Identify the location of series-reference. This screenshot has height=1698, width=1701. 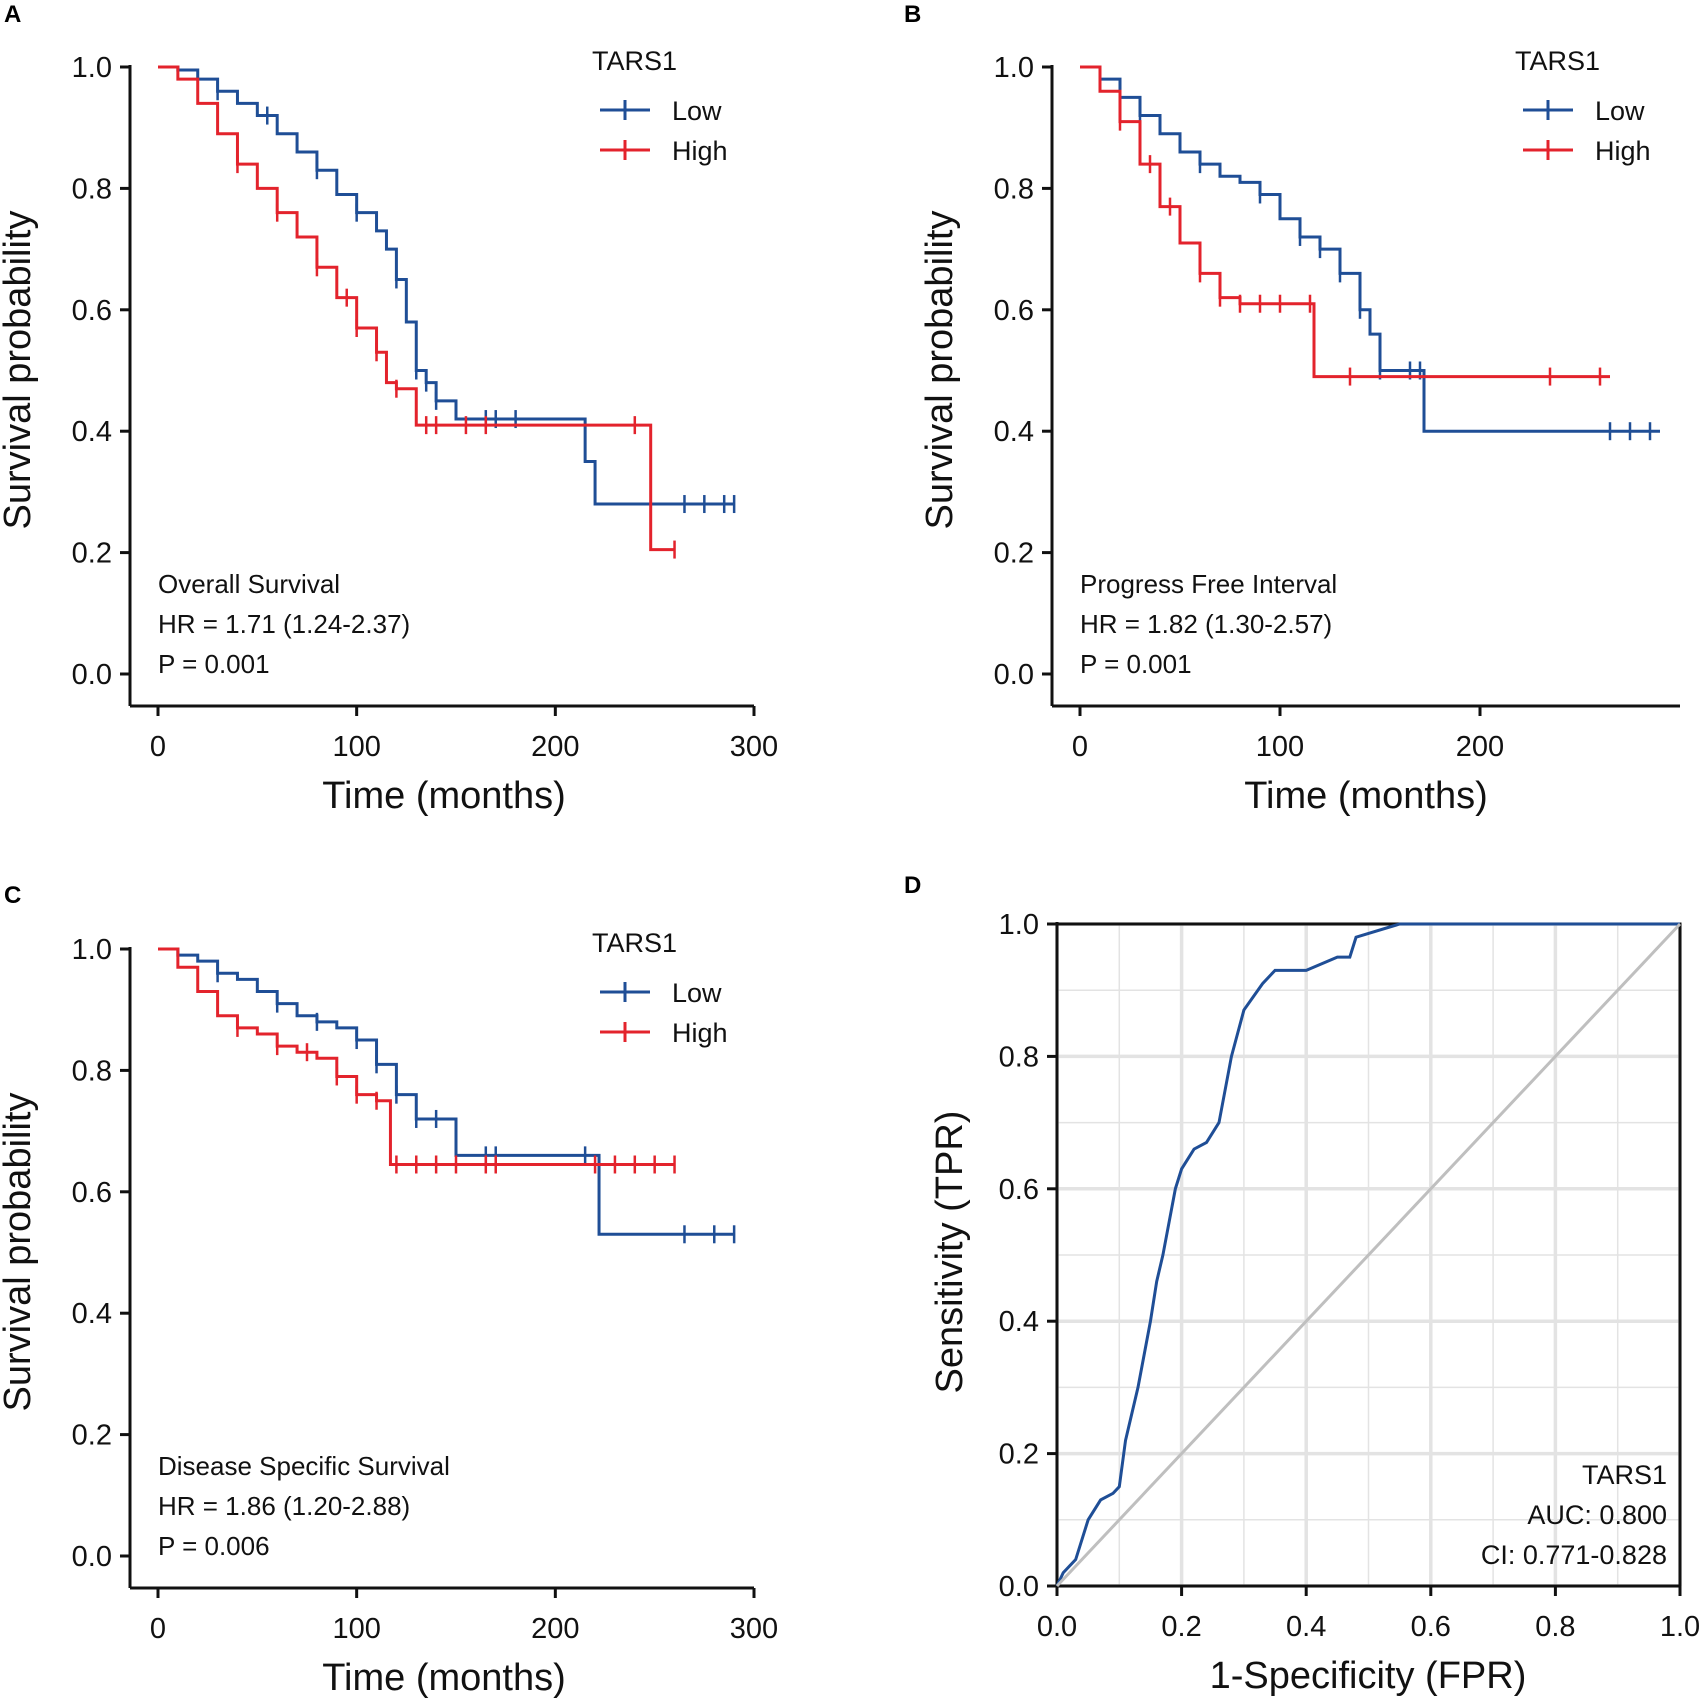
(1368, 1255).